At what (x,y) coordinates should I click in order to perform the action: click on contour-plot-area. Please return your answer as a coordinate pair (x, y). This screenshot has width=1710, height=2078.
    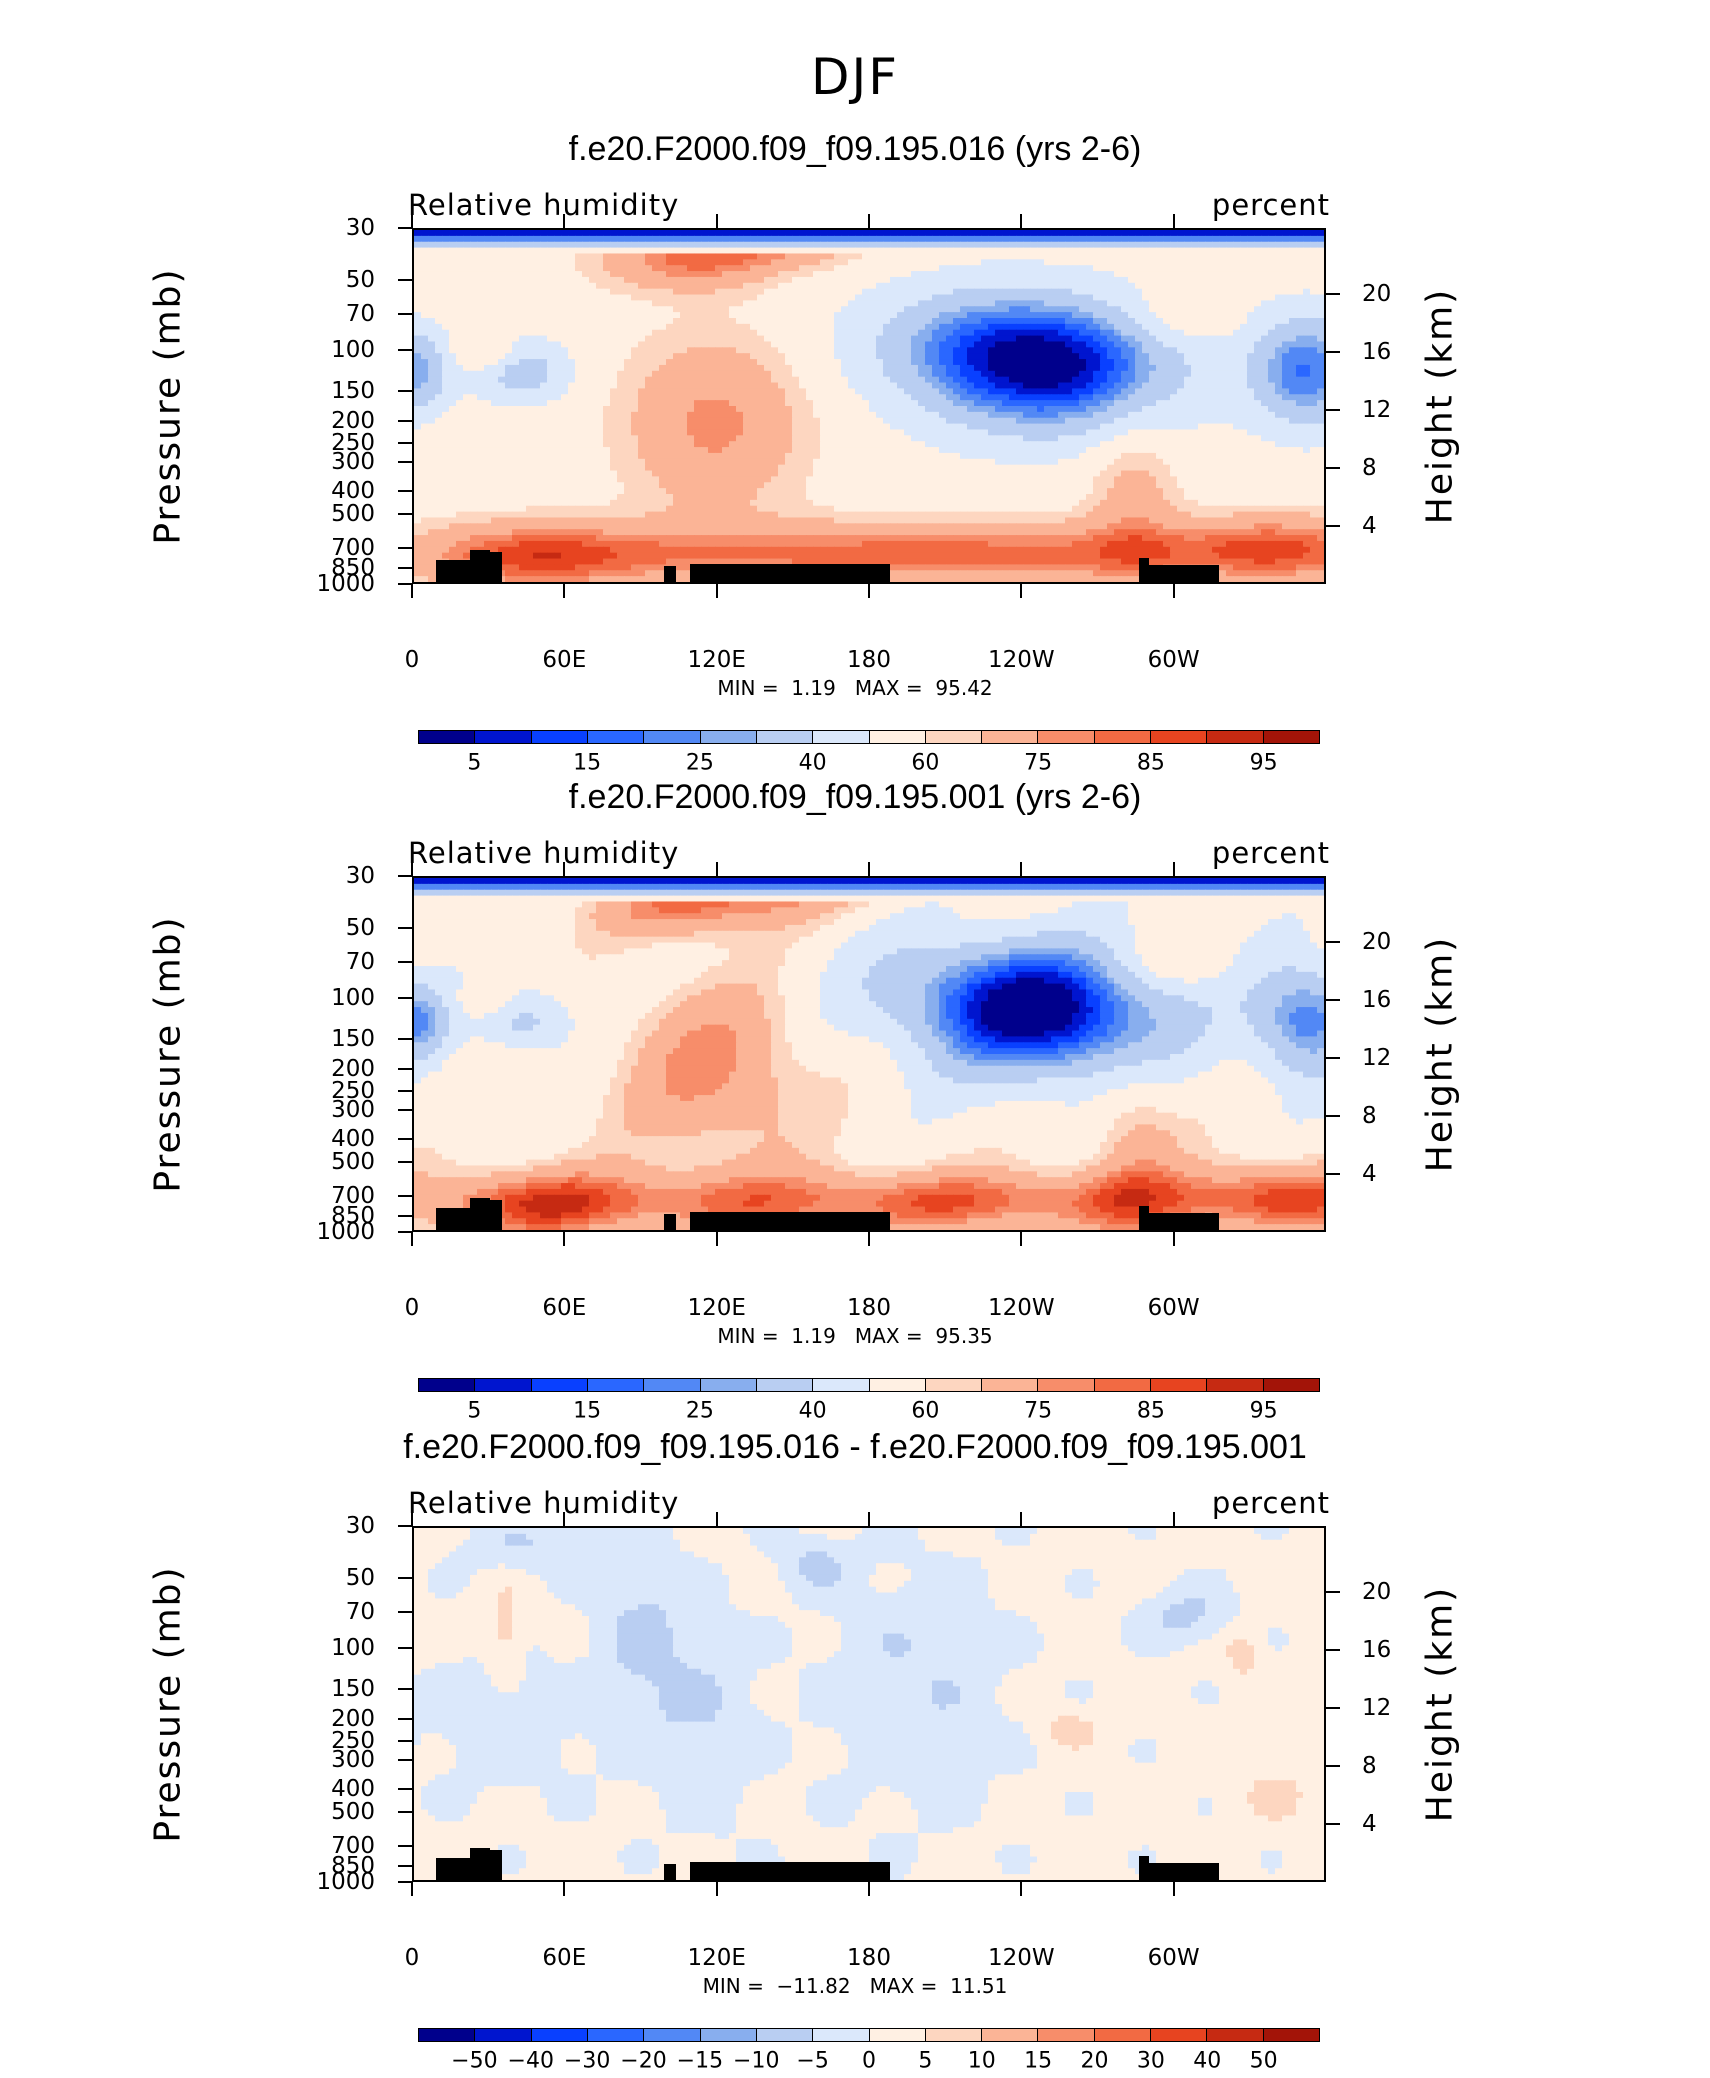
    Looking at the image, I should click on (869, 1704).